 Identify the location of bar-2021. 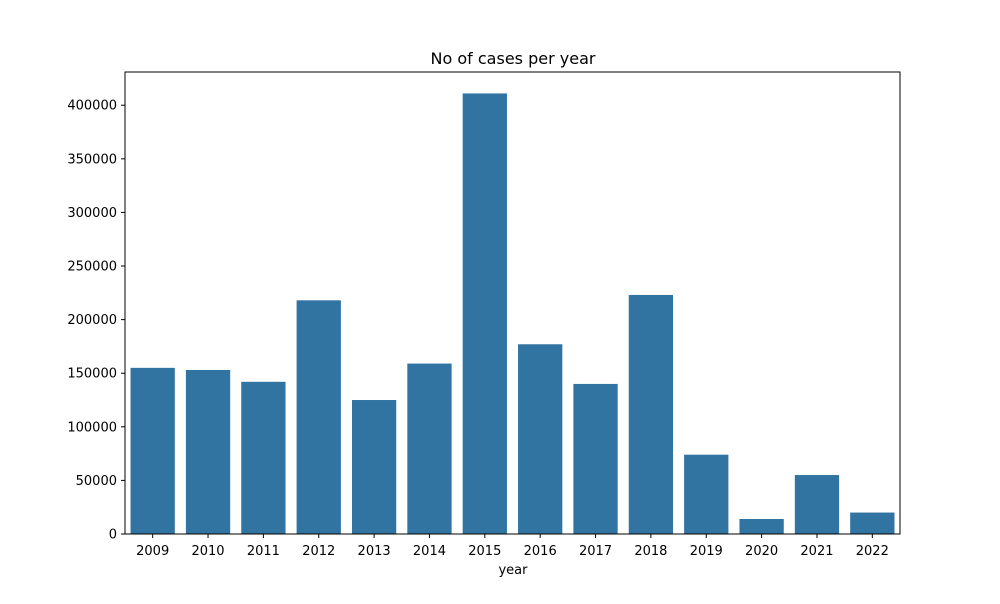
(817, 504).